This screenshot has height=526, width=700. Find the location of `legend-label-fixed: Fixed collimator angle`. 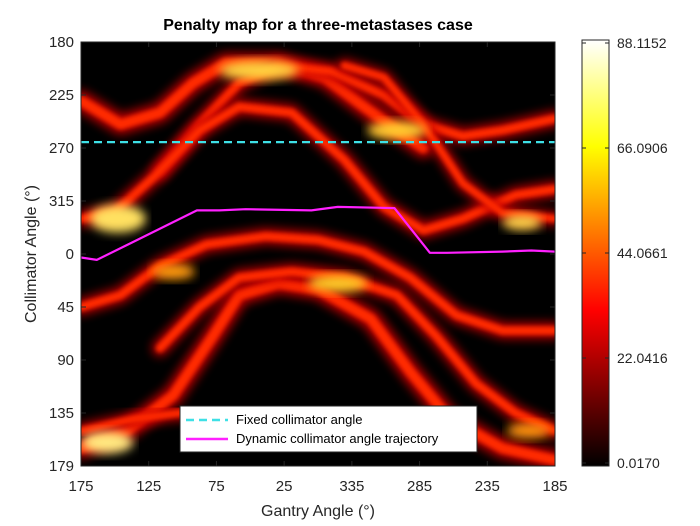

legend-label-fixed: Fixed collimator angle is located at coordinates (299, 419).